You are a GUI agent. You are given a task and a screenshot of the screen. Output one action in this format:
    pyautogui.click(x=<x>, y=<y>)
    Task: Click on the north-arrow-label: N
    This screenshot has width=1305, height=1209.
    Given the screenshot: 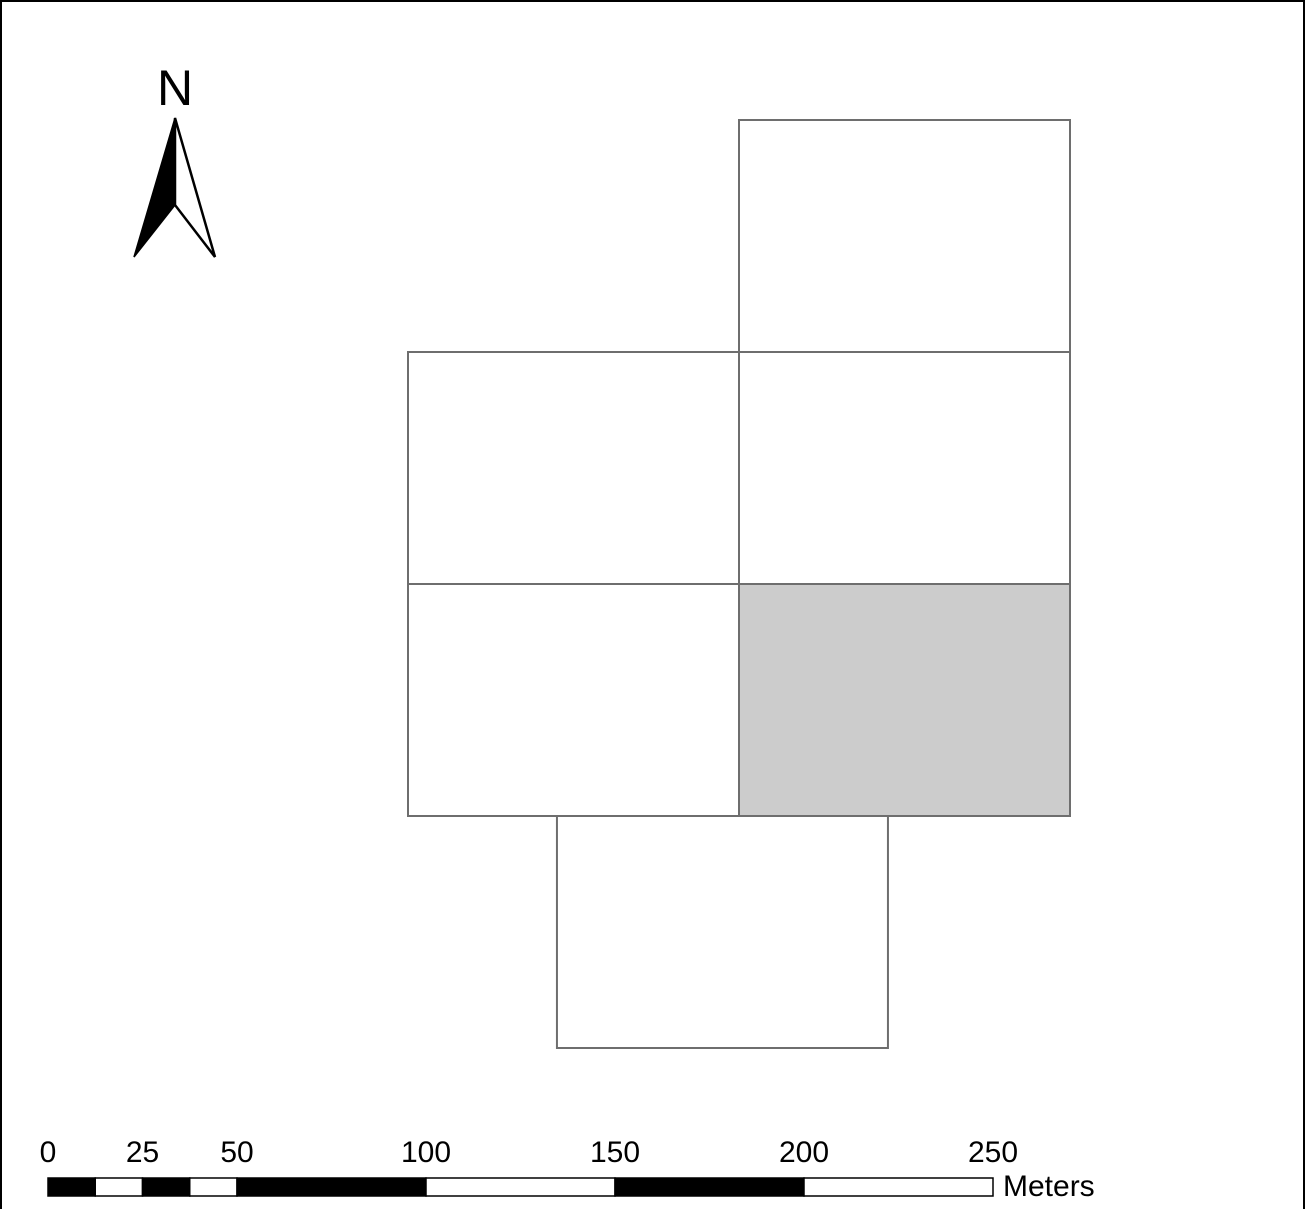 What is the action you would take?
    pyautogui.click(x=175, y=88)
    